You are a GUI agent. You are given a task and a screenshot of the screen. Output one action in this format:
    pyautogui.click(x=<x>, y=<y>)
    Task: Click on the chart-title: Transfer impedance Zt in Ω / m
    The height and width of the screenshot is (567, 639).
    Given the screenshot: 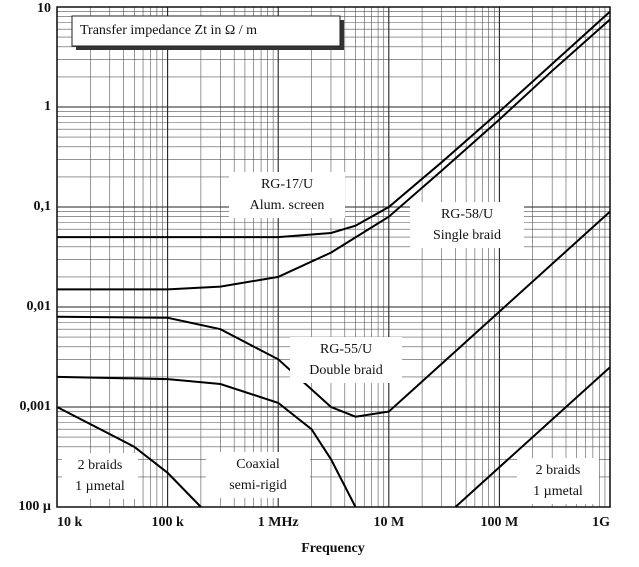 What is the action you would take?
    pyautogui.click(x=168, y=30)
    